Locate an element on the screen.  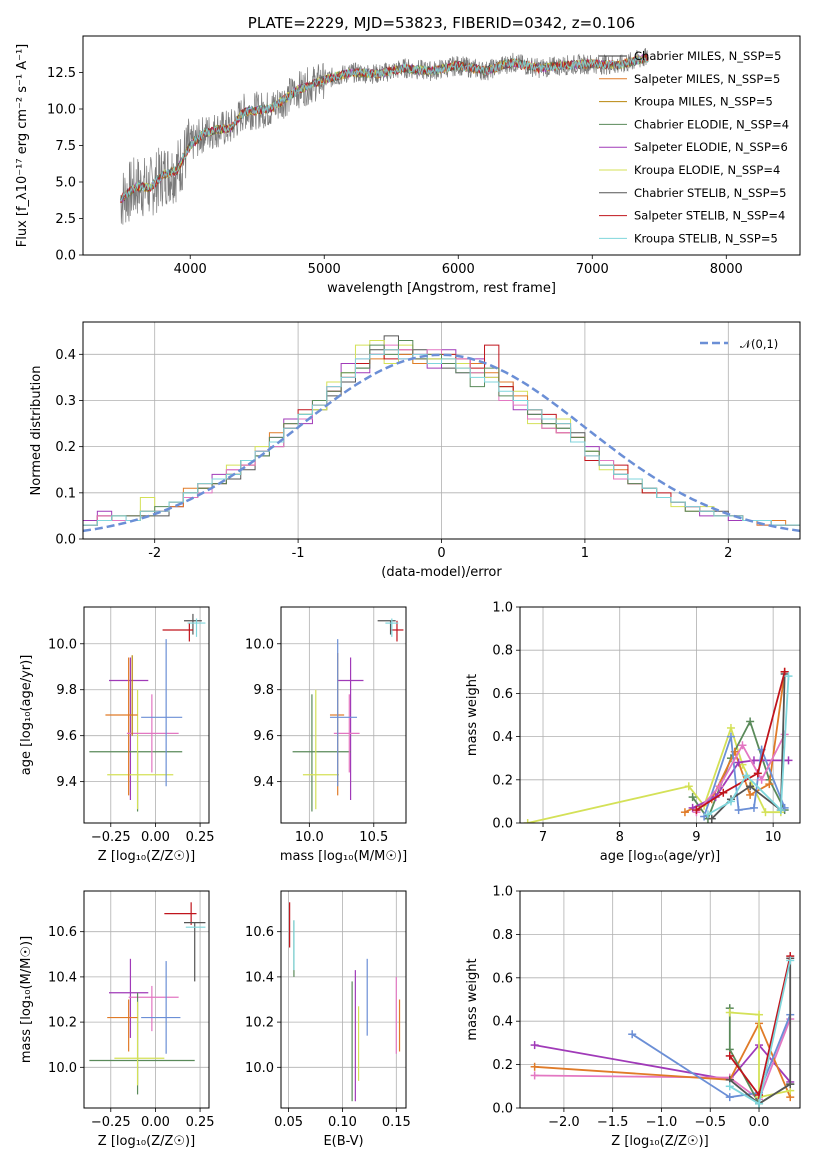
x-tick-label: −0.5 is located at coordinates (710, 1122).